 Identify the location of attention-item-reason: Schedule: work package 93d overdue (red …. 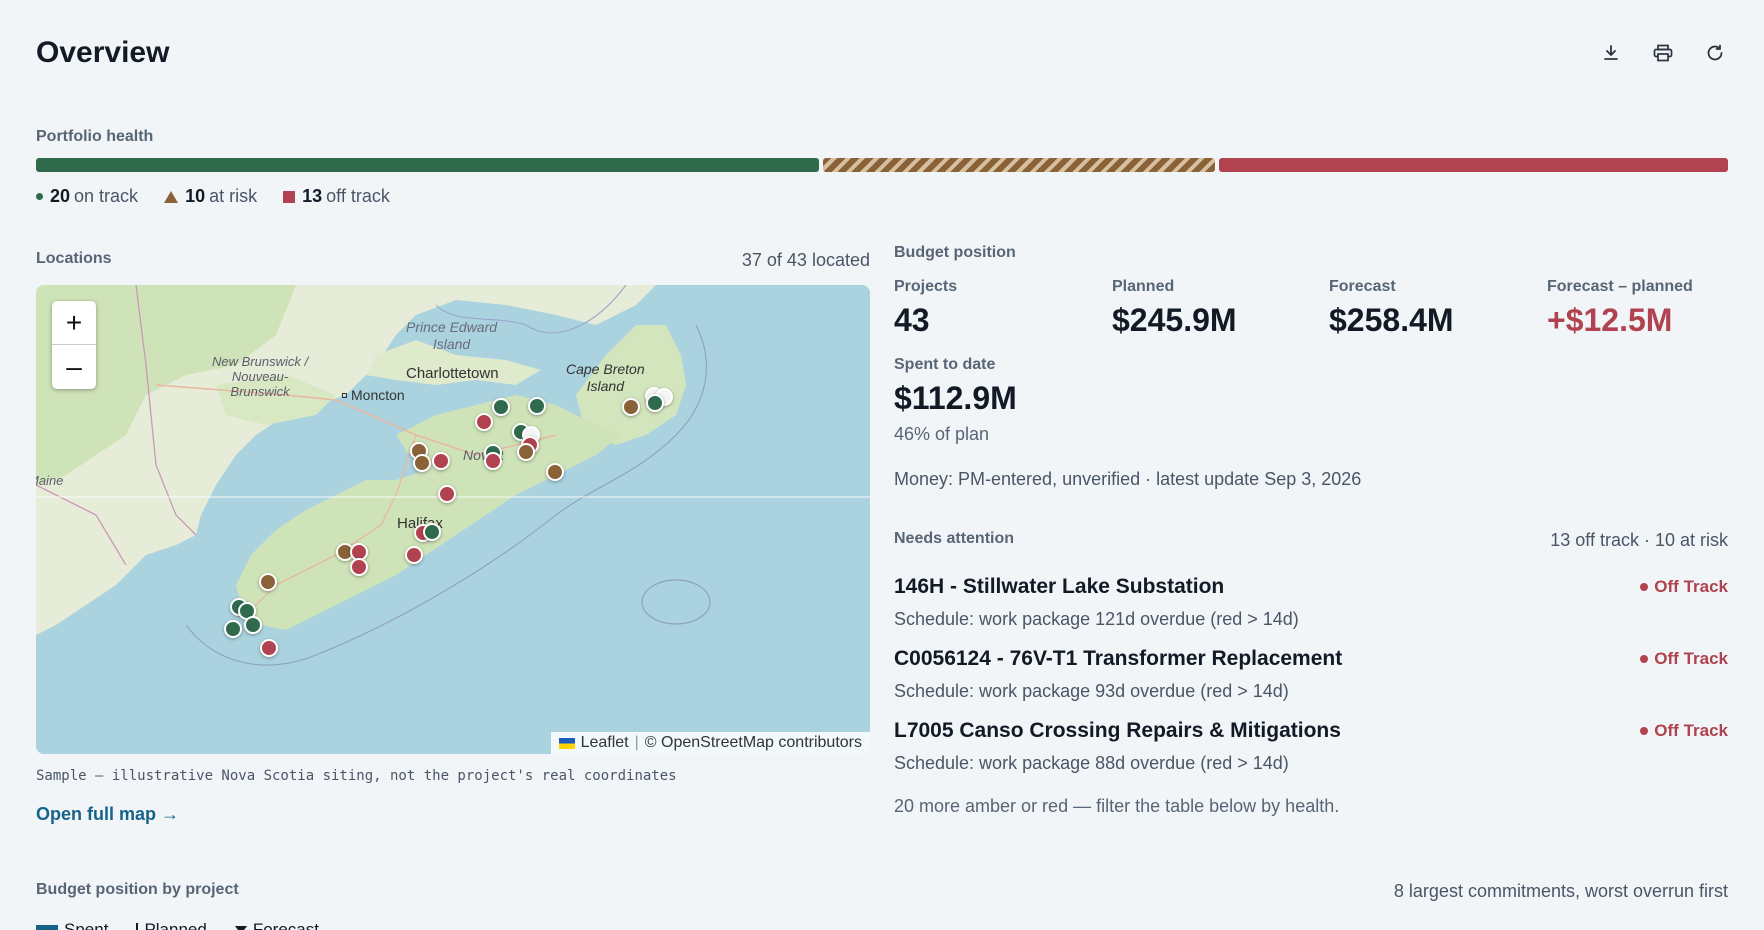
(1091, 691).